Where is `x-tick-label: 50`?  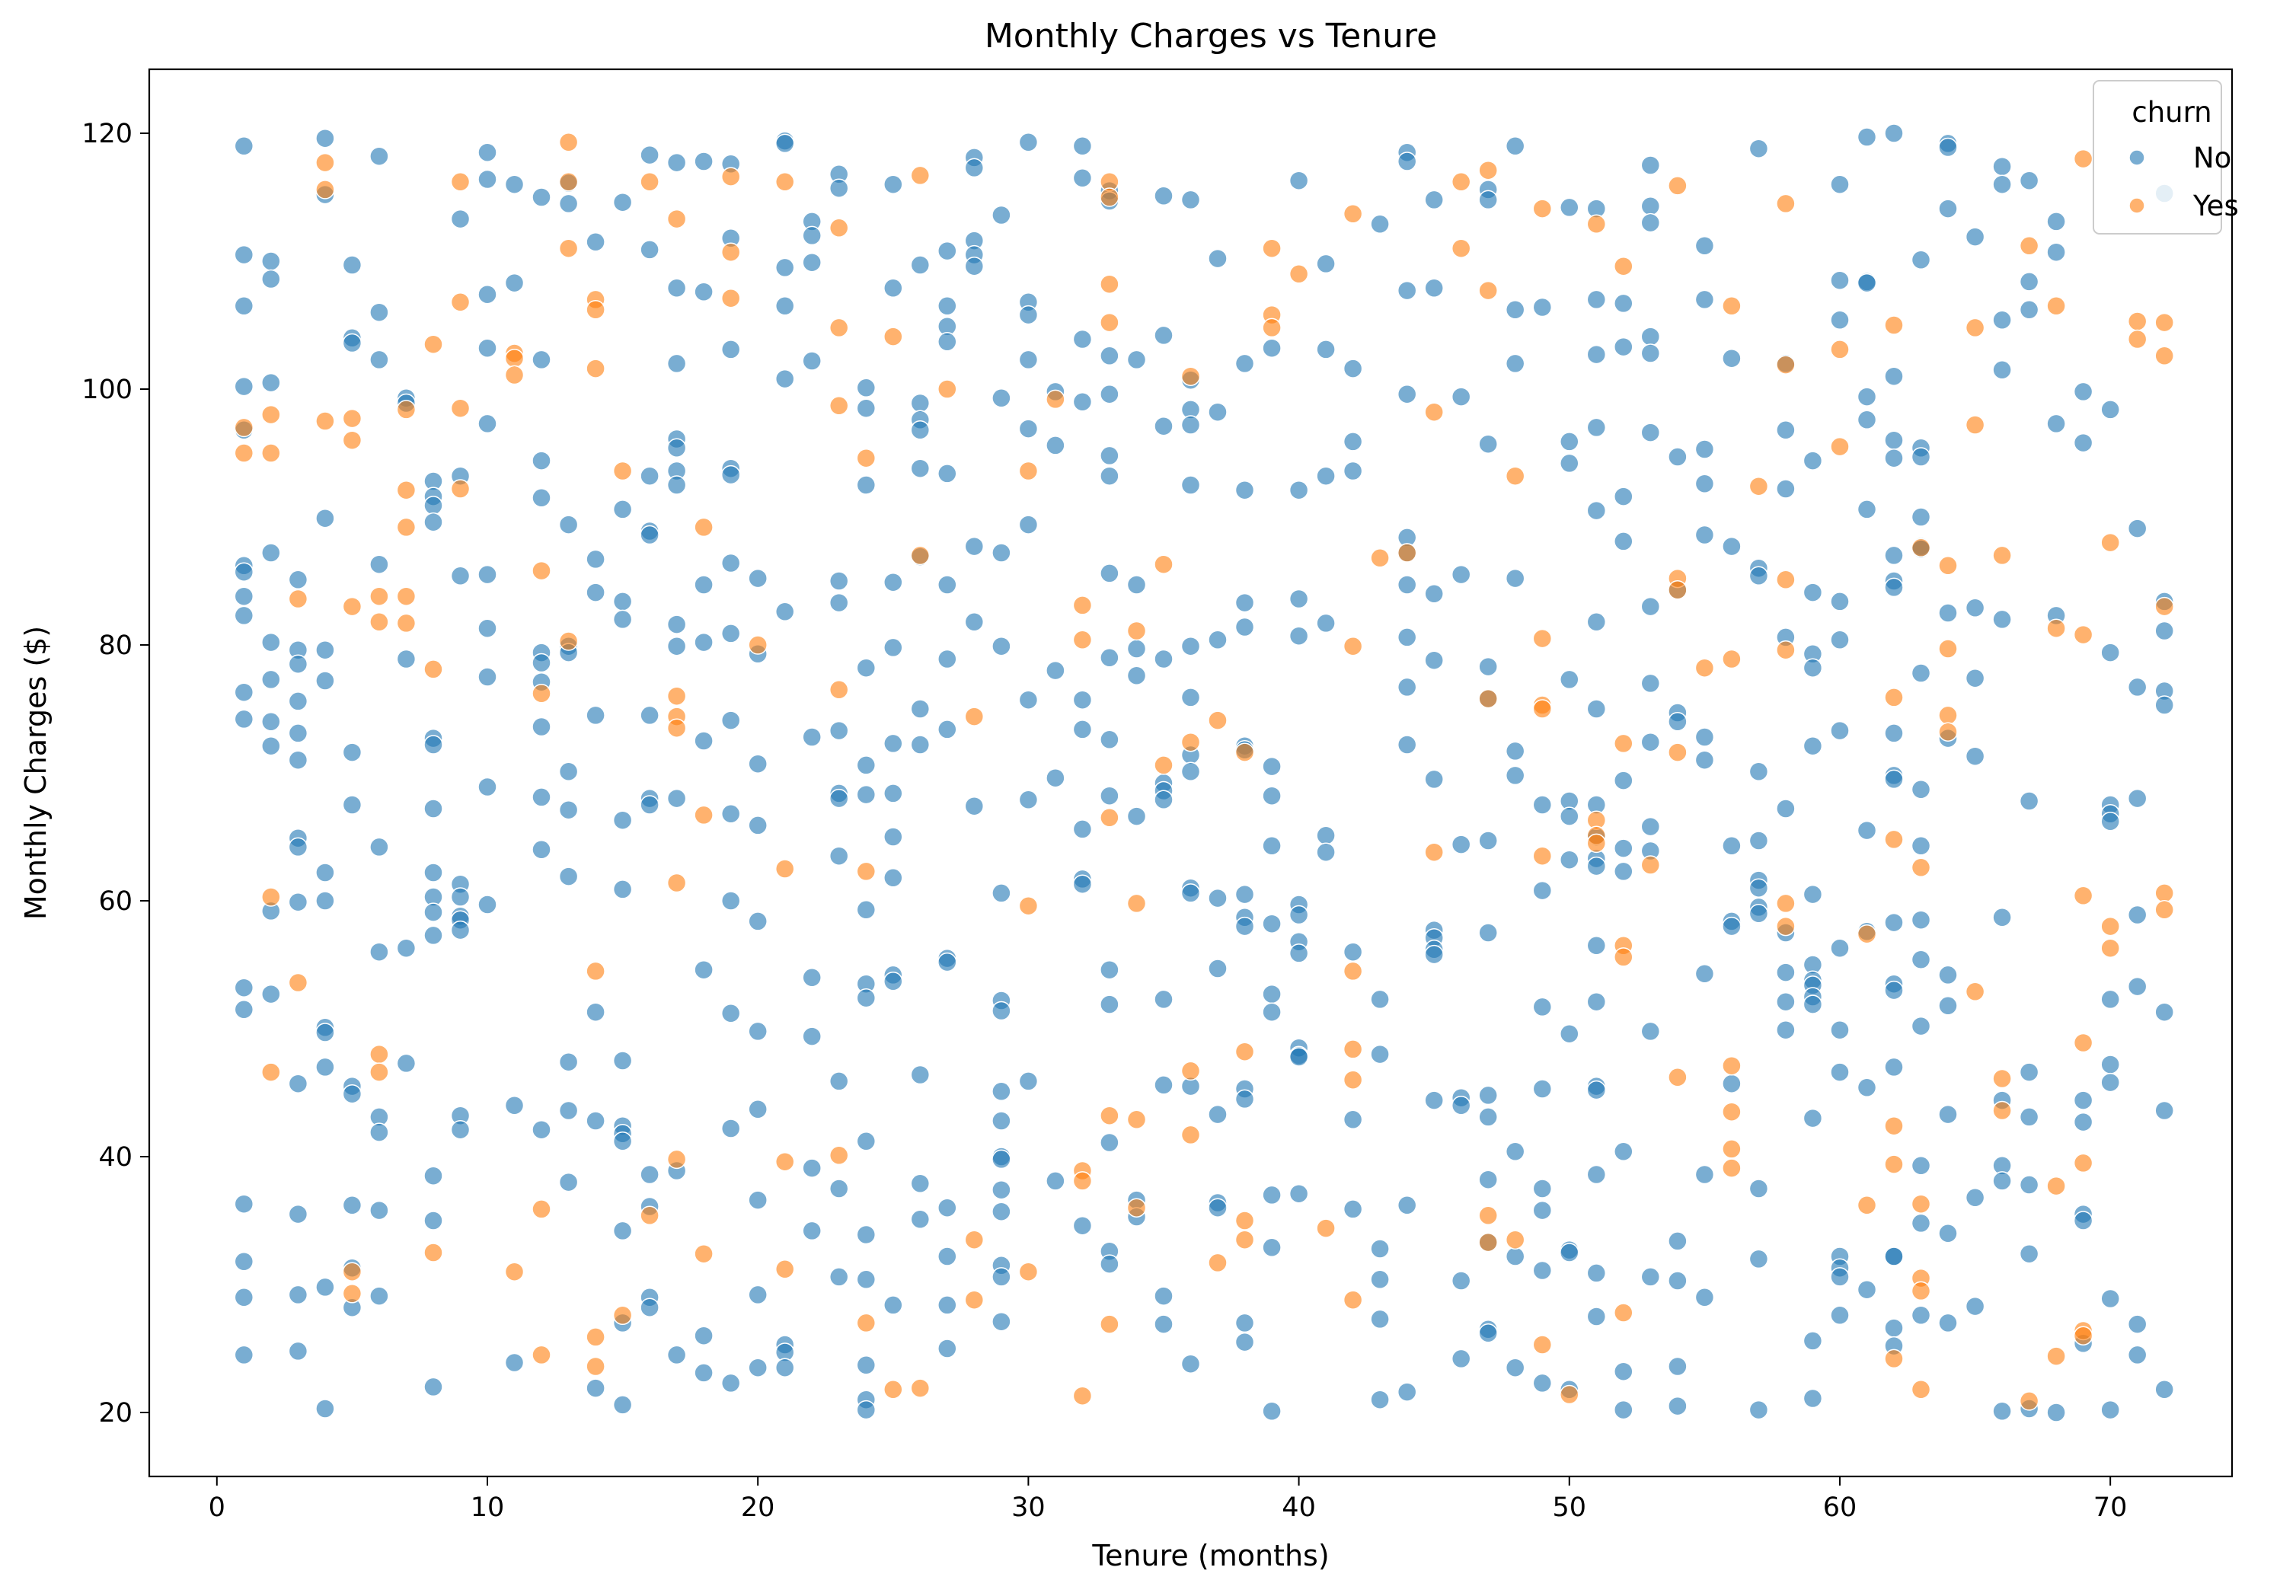
x-tick-label: 50 is located at coordinates (1569, 1507).